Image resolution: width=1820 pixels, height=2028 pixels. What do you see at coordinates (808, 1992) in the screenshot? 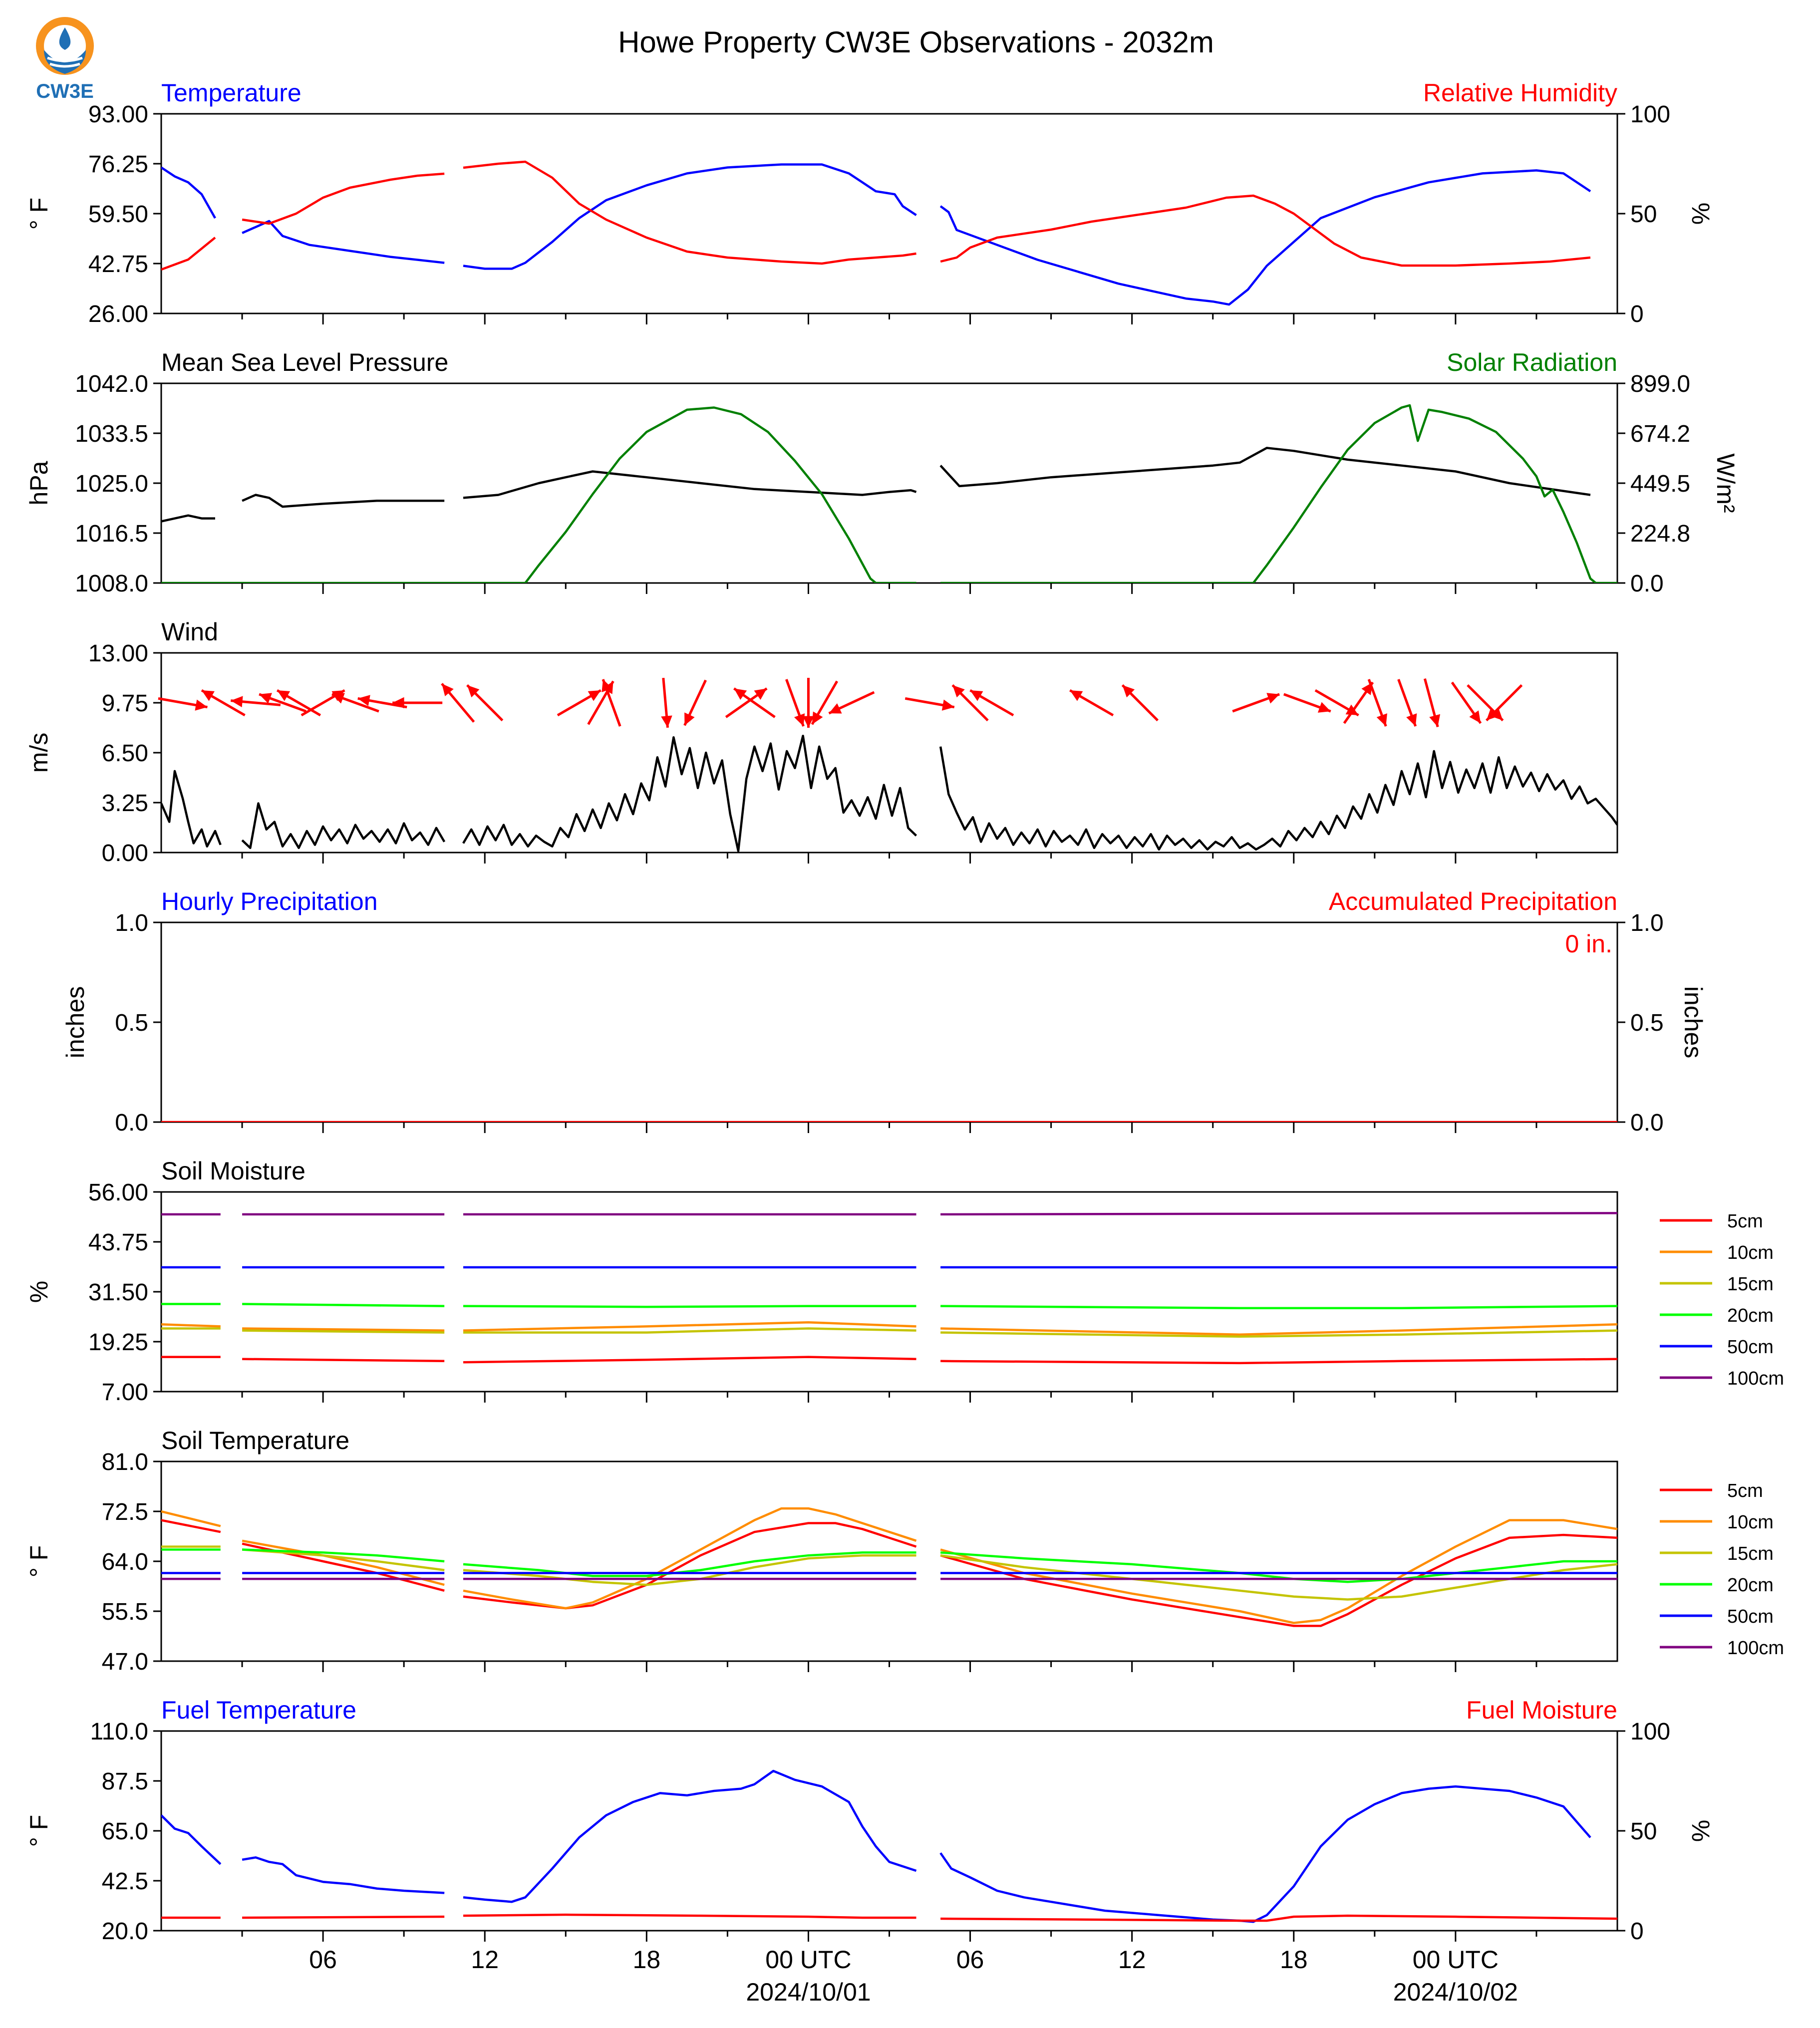
I see `date-label: 2024/10/01` at bounding box center [808, 1992].